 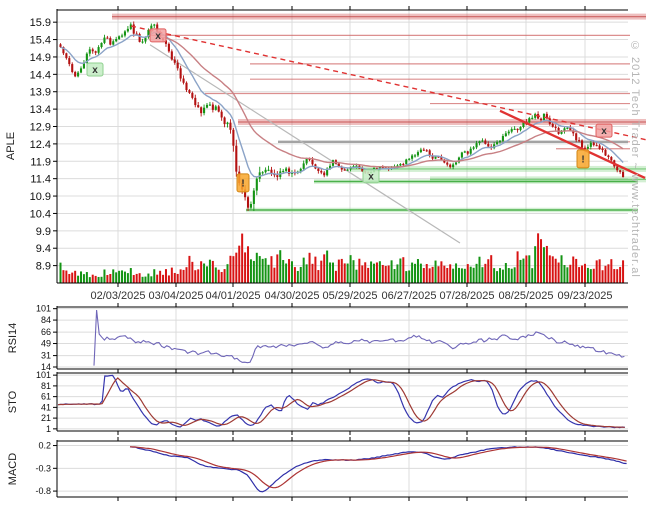 What do you see at coordinates (40, 93) in the screenshot?
I see `y-tick-label: 13.9` at bounding box center [40, 93].